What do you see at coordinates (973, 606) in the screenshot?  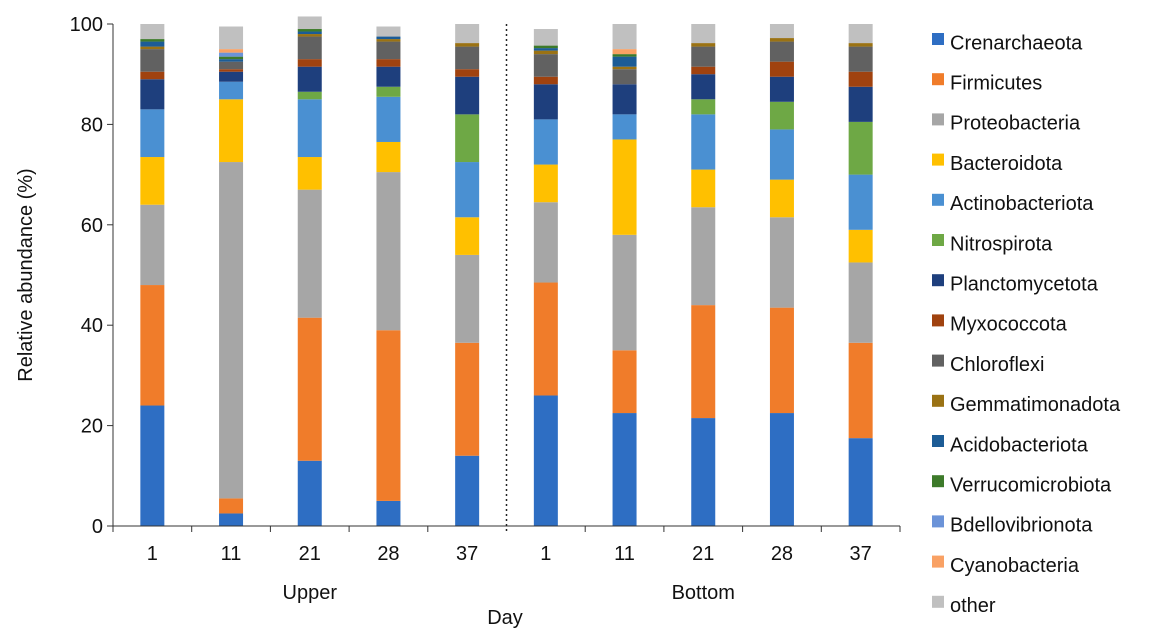 I see `legend-label: other` at bounding box center [973, 606].